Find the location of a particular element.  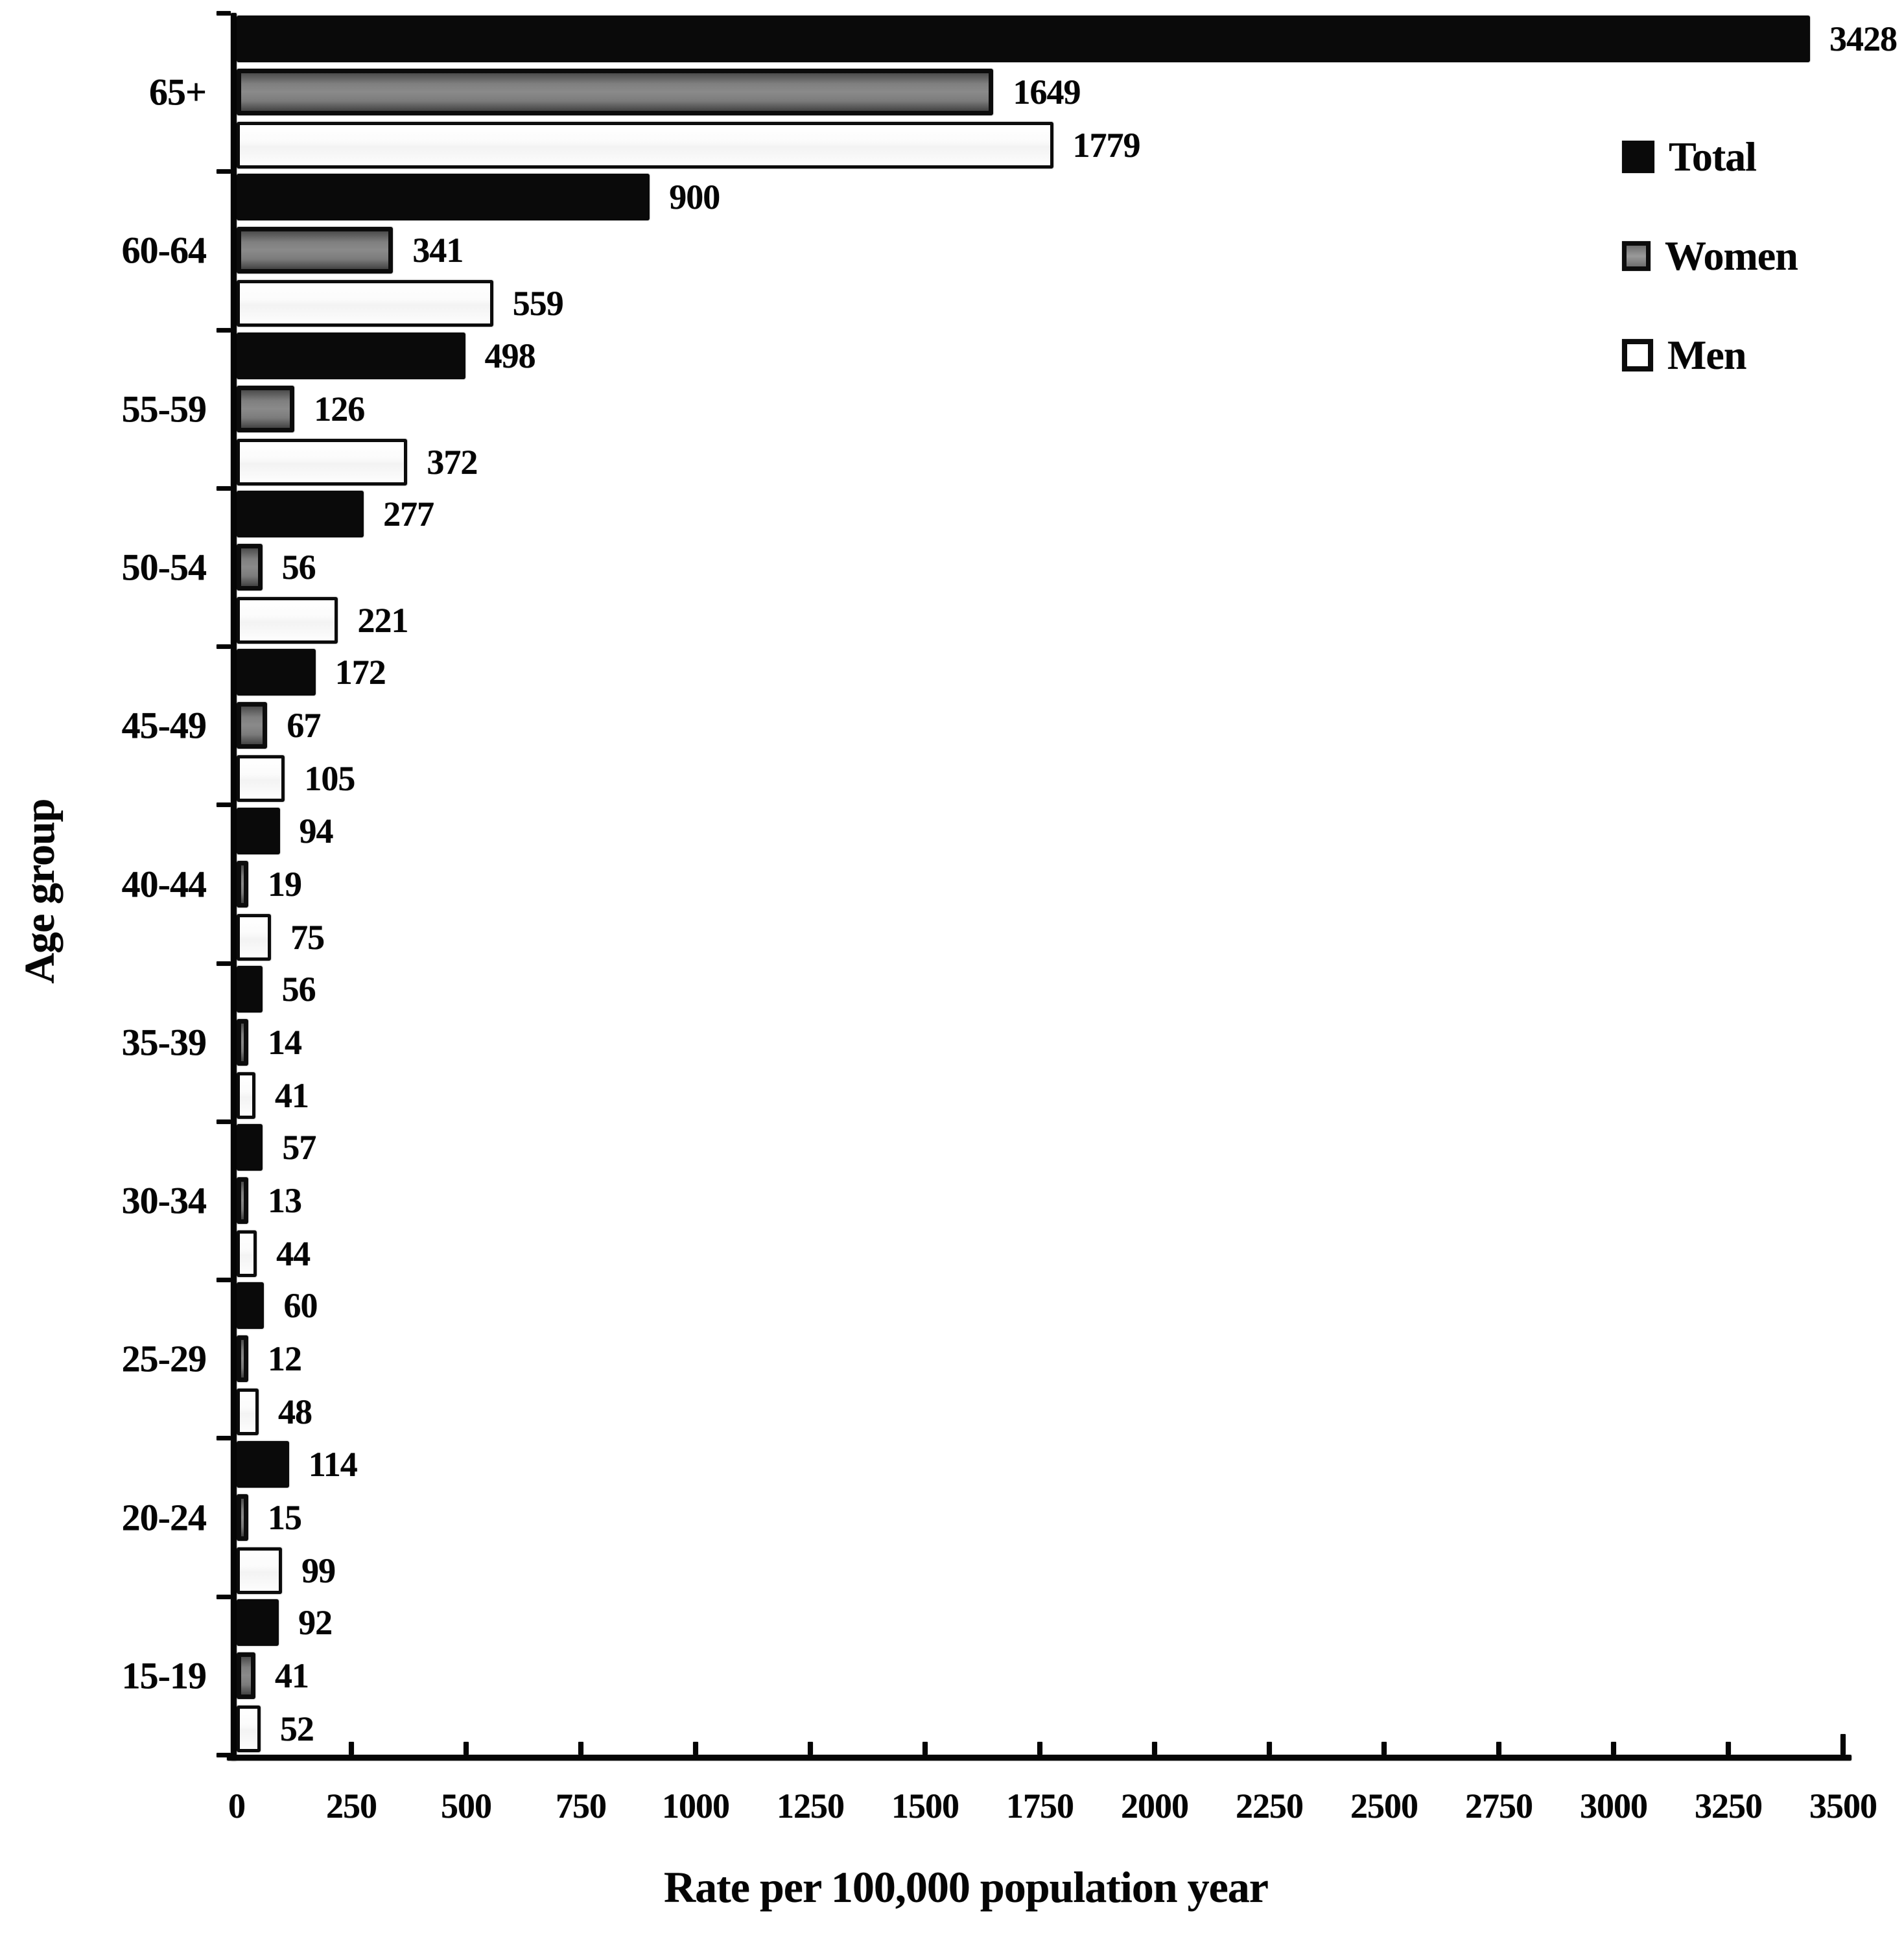

value-label-men-65+: 1779 is located at coordinates (1106, 145).